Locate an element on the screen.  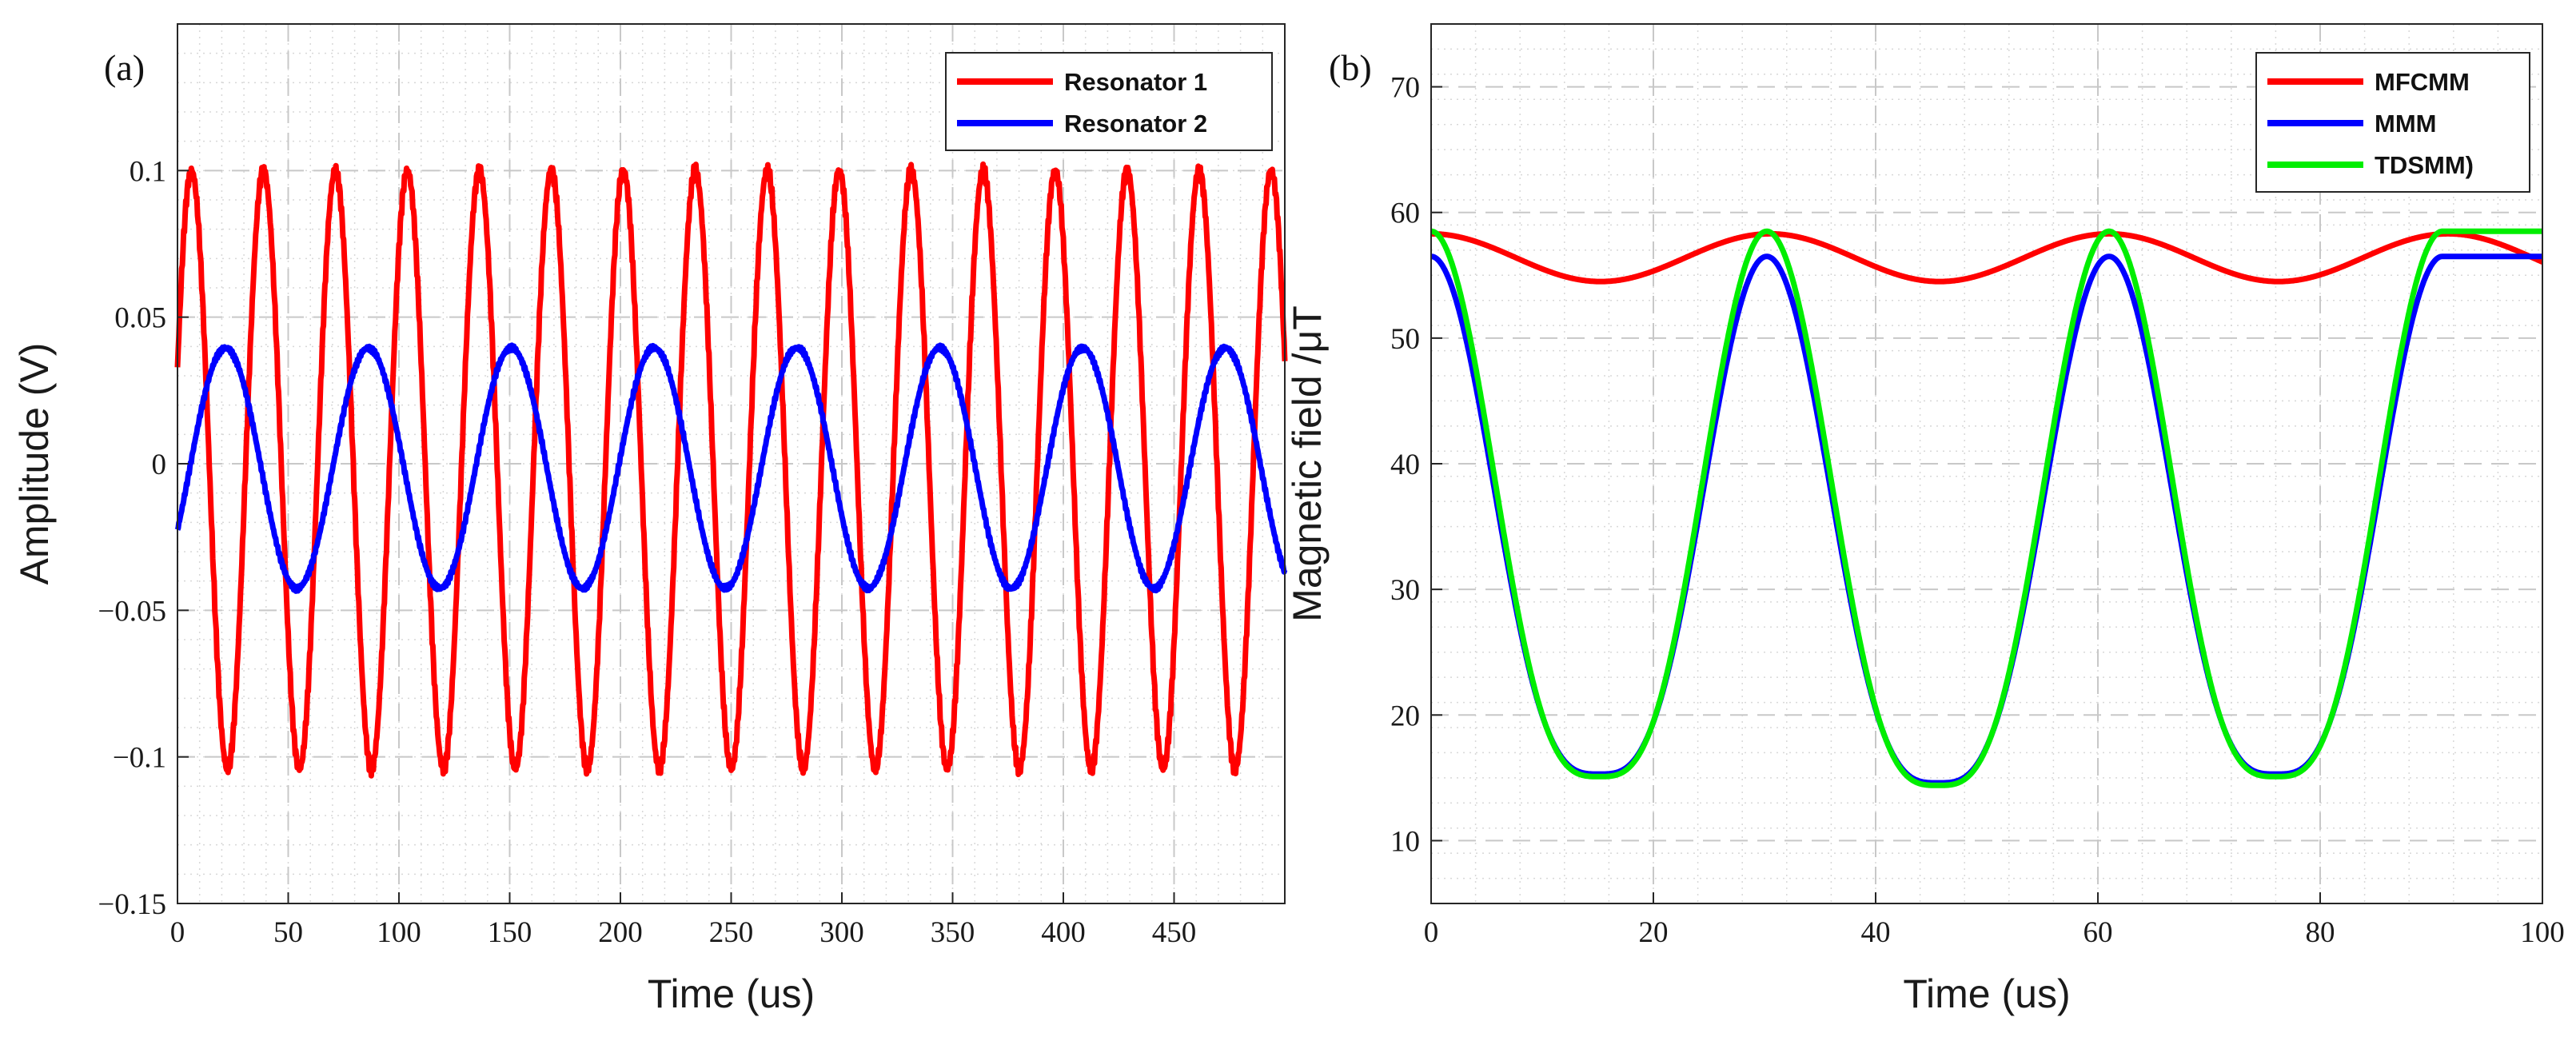
x-tick-label: 450 is located at coordinates (1174, 932).